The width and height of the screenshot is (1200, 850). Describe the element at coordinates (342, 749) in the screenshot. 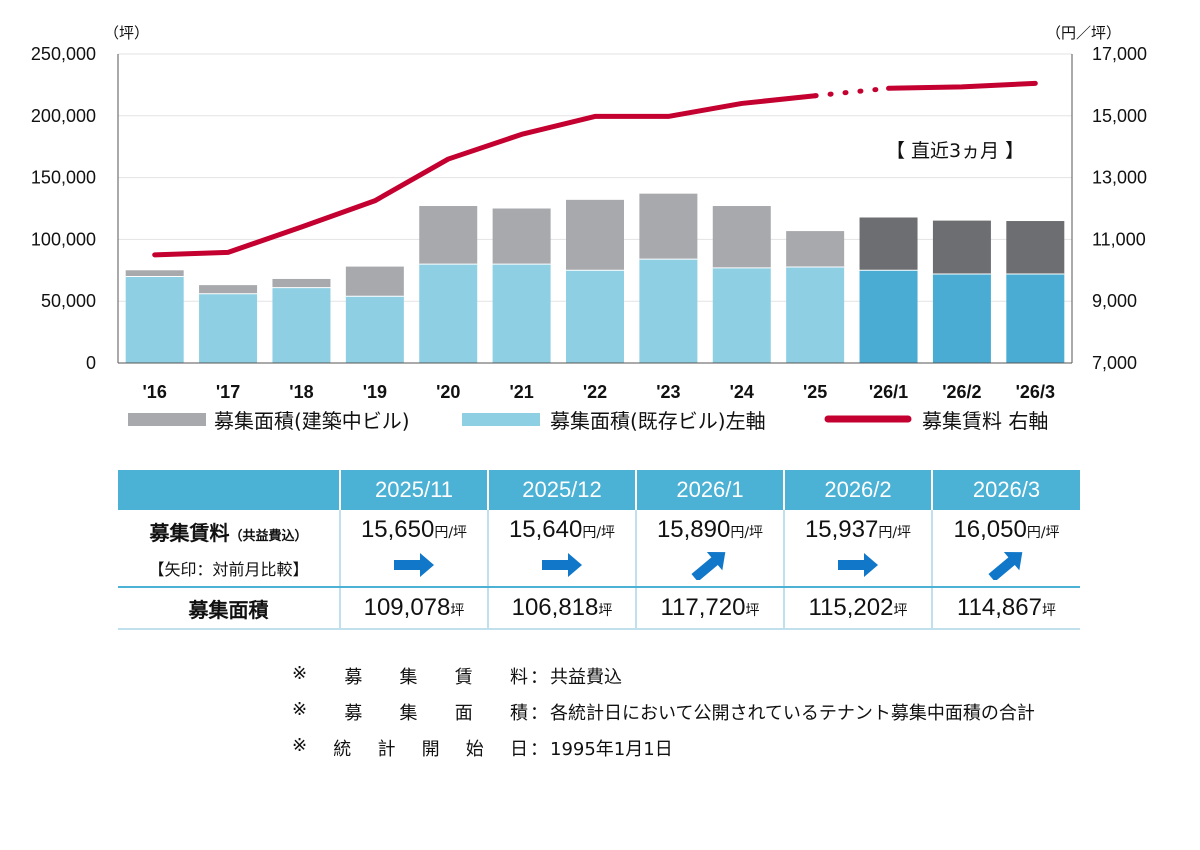

I see `footnote-label-char: 統` at that location.